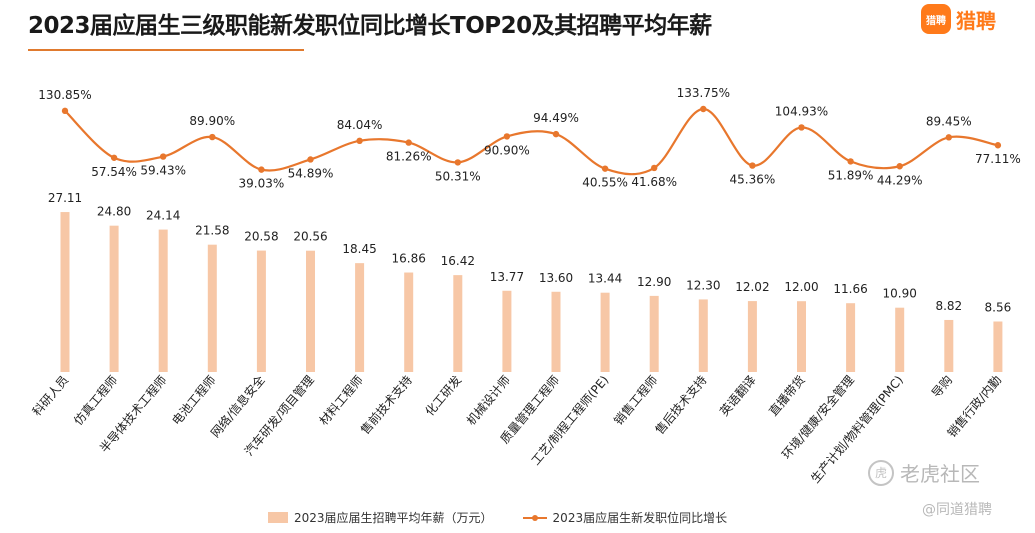 This screenshot has height=533, width=1035. What do you see at coordinates (360, 125) in the screenshot?
I see `growth-label: 84.04%` at bounding box center [360, 125].